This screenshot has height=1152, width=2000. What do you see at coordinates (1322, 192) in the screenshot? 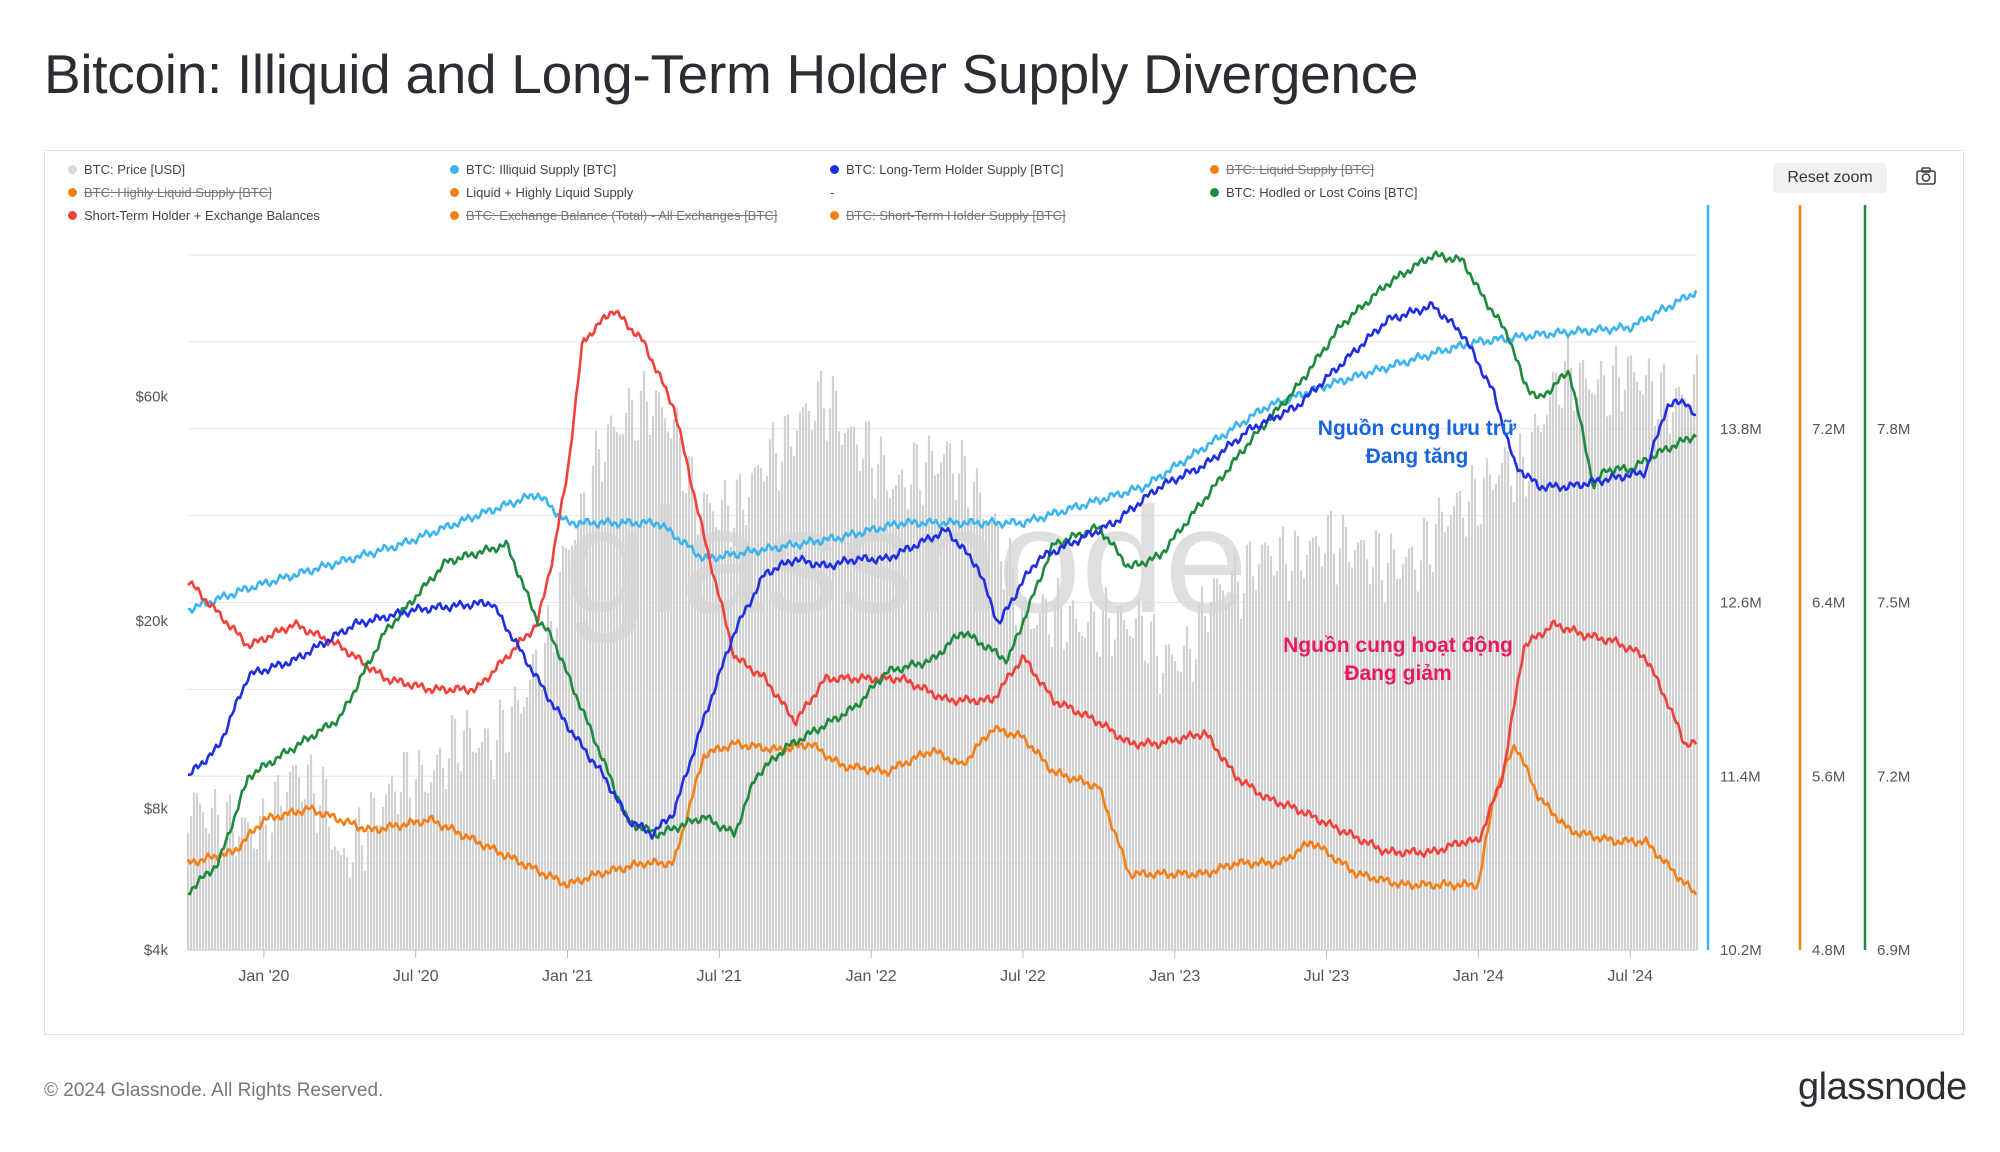
I see `legend-label: BTC: Hodled or Lost Coins [BTC]` at bounding box center [1322, 192].